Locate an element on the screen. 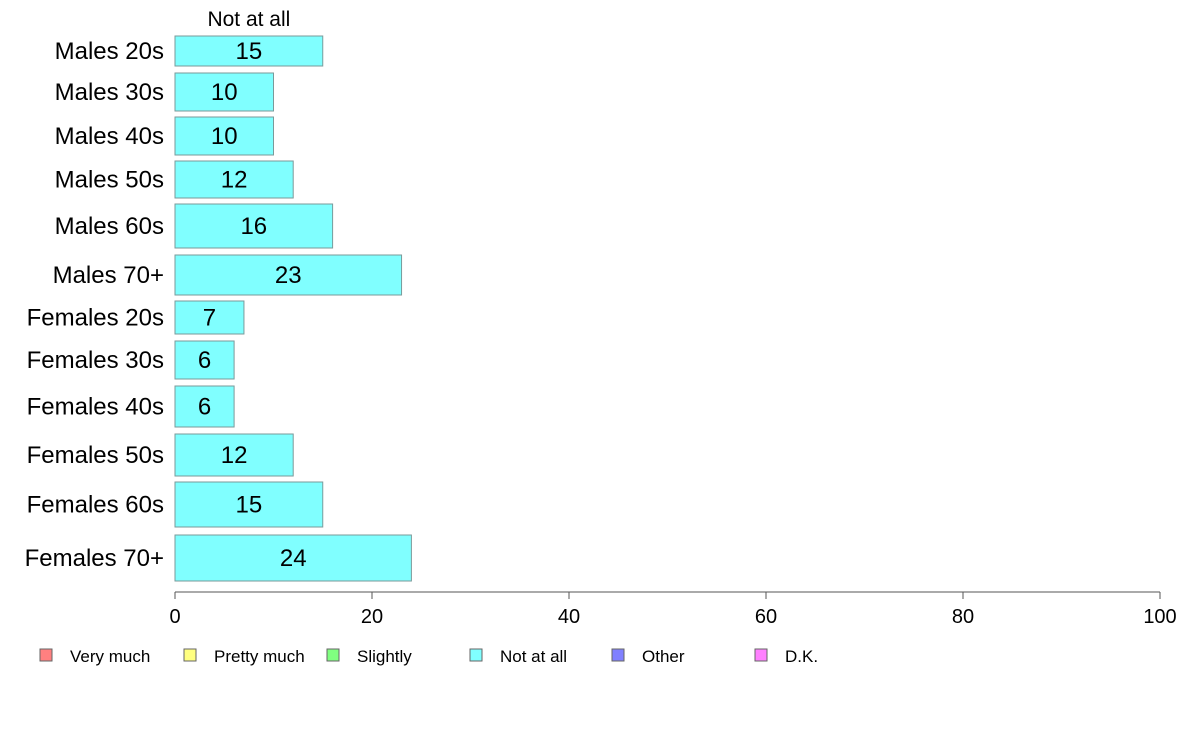 Image resolution: width=1188 pixels, height=736 pixels. bars is located at coordinates (293, 308).